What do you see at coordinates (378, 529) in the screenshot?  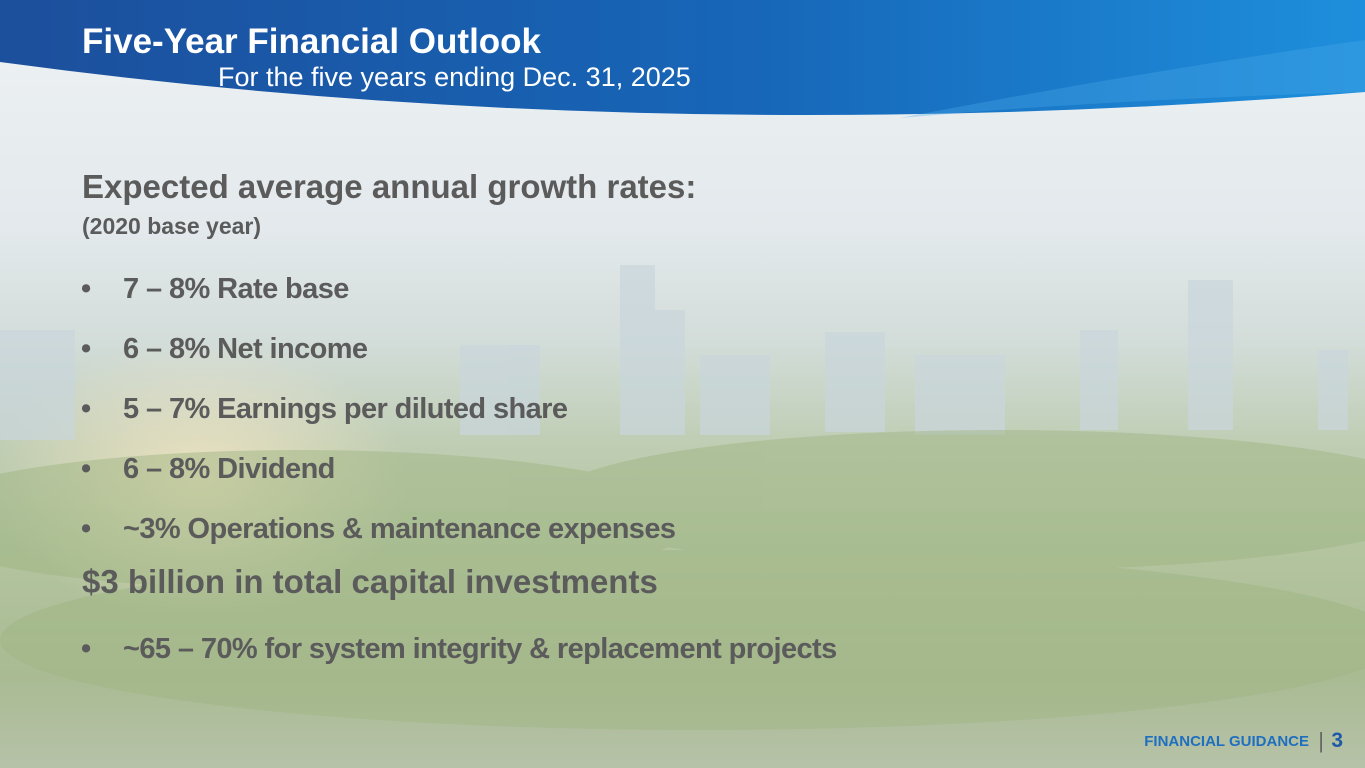 I see `bullet-item: ~3% Operations & maintenance expenses` at bounding box center [378, 529].